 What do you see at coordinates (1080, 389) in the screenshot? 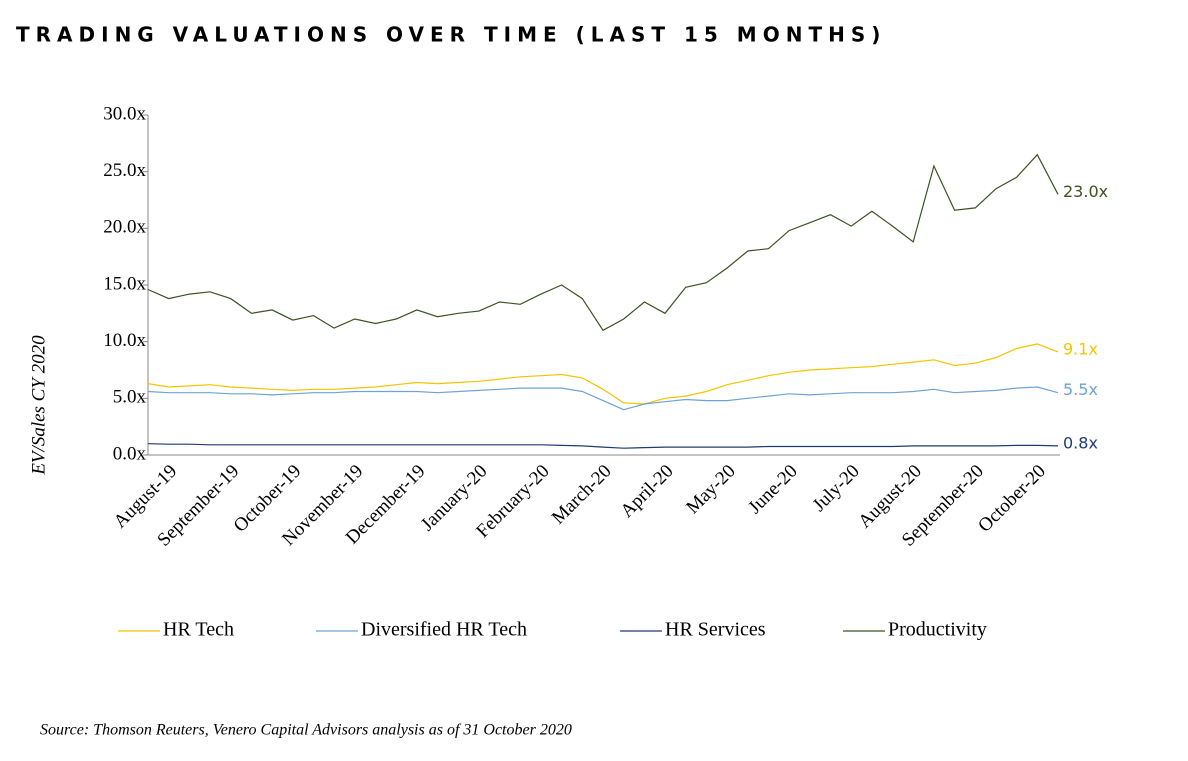
I see `end-value-label: 5.5x` at bounding box center [1080, 389].